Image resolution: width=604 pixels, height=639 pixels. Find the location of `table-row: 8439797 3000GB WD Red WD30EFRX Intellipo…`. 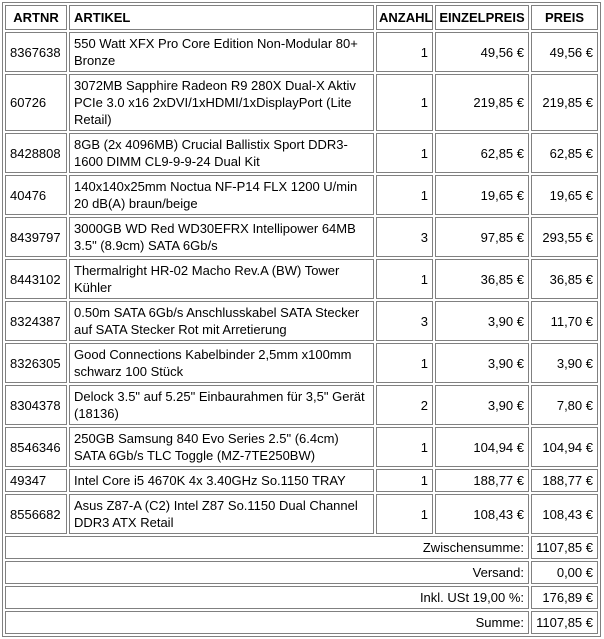

table-row: 8439797 3000GB WD Red WD30EFRX Intellipo… is located at coordinates (301, 237).